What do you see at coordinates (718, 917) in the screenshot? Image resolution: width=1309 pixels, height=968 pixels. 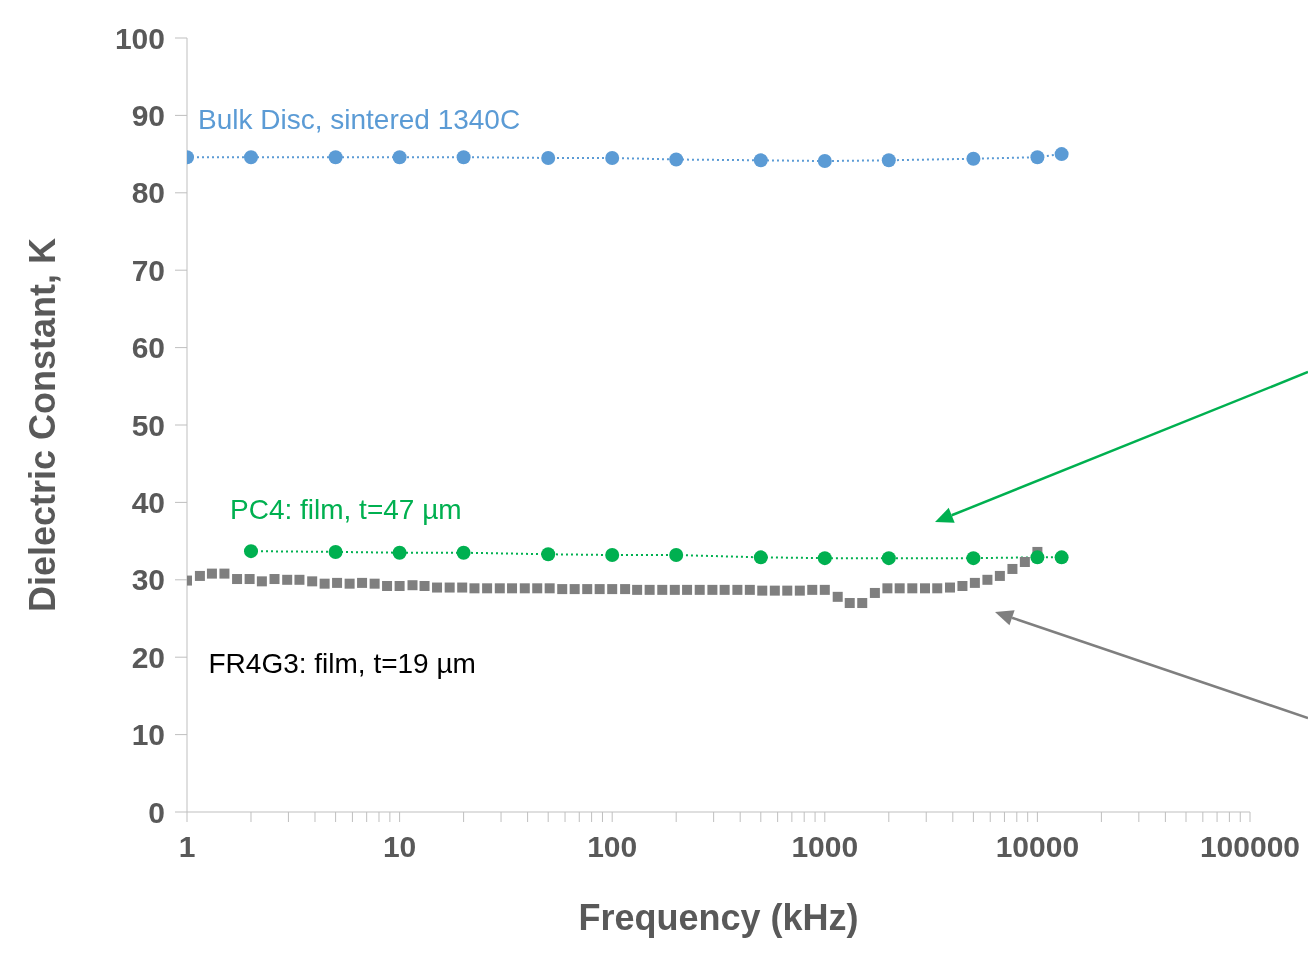 I see `x-axis-title: Frequency (kHz)` at bounding box center [718, 917].